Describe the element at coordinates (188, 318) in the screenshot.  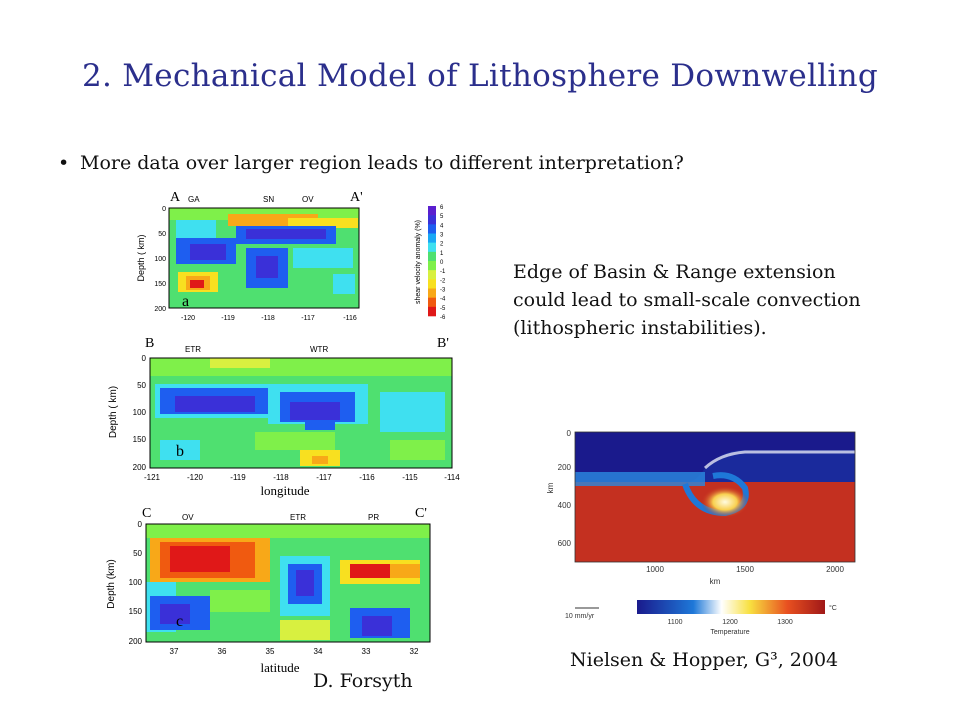
I see `panel-a-xtick: -120` at that location.